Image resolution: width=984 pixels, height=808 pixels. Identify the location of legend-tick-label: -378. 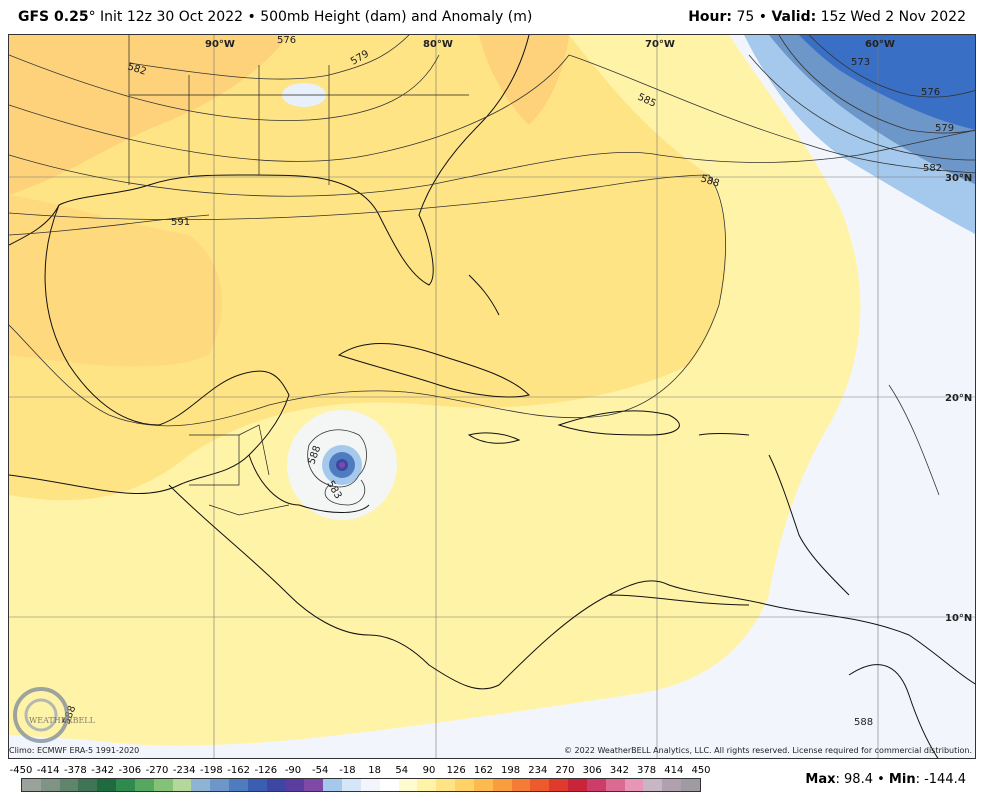
(75, 770).